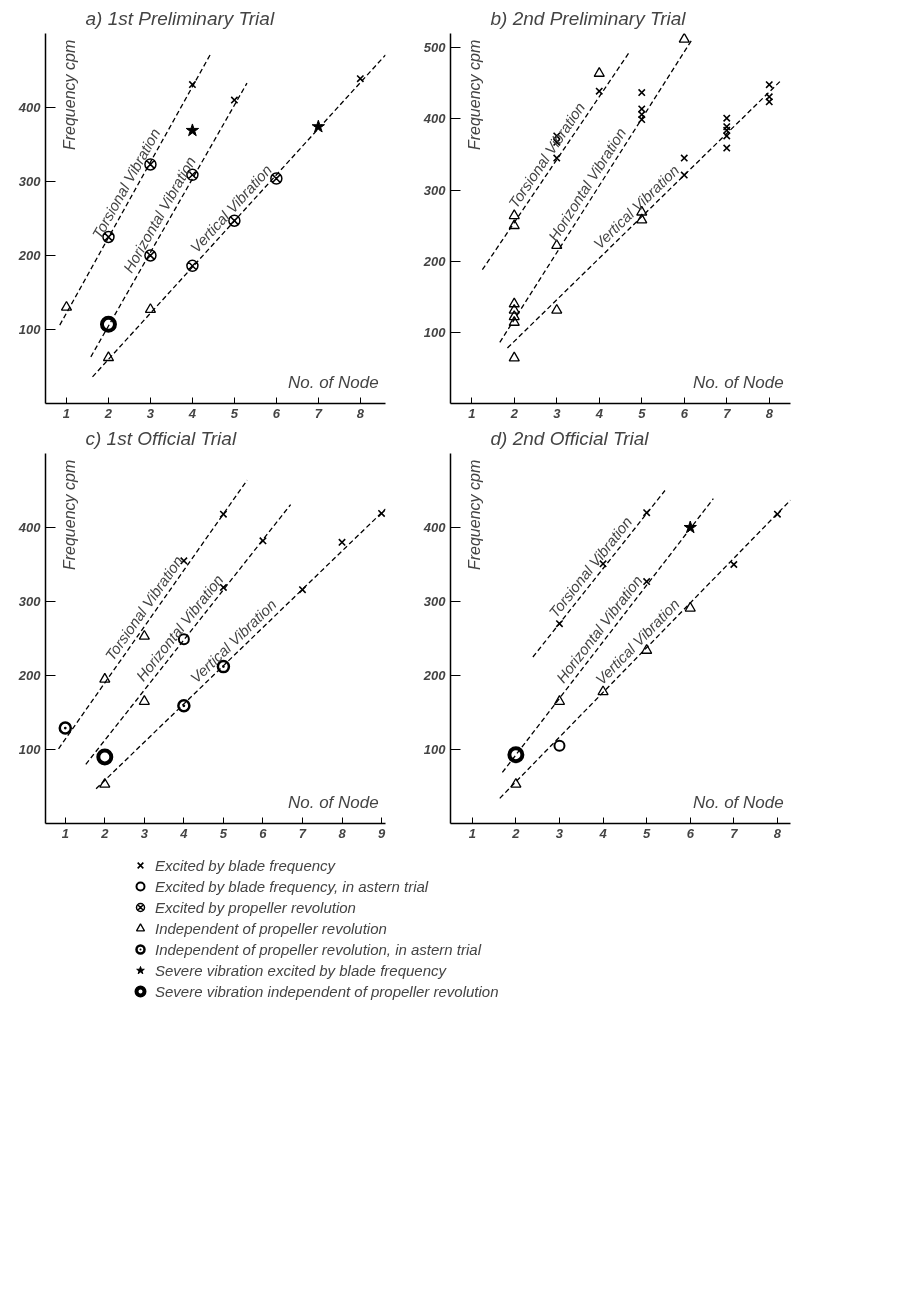 Image resolution: width=906 pixels, height=1290 pixels. Describe the element at coordinates (180, 18) in the screenshot. I see `chart-title: a) 1st Preliminary Trial` at that location.